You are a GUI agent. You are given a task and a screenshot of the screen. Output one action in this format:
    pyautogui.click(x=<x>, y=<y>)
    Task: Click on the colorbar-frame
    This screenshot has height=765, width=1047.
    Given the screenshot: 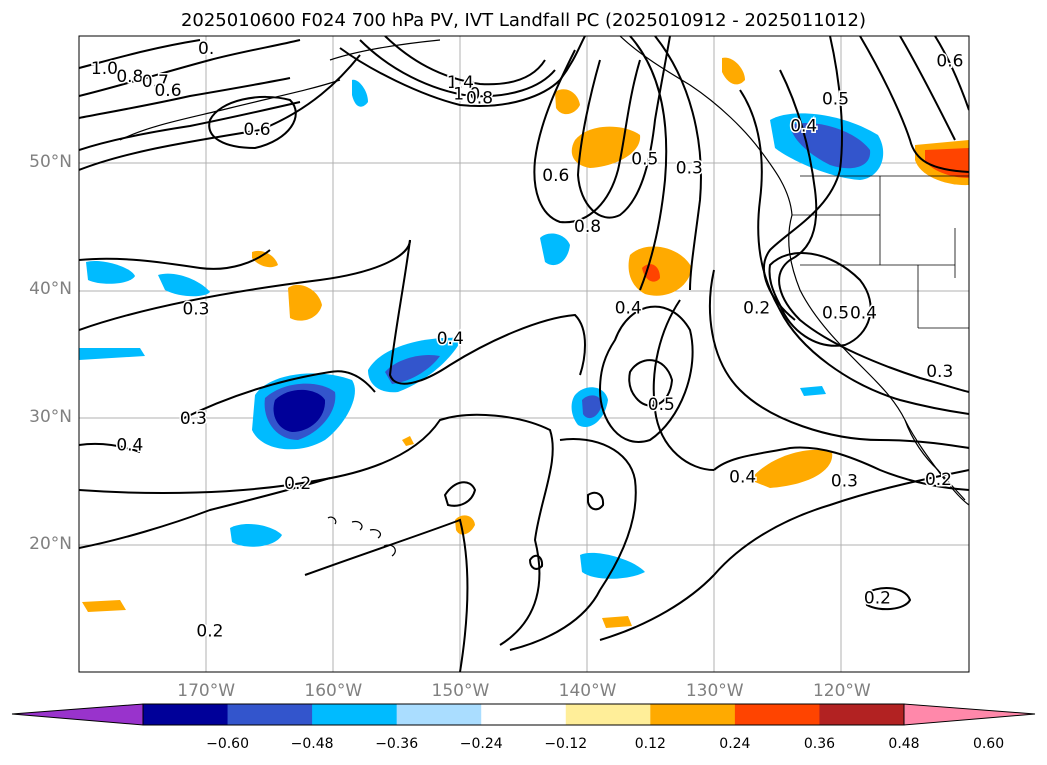 What is the action you would take?
    pyautogui.click(x=523, y=714)
    